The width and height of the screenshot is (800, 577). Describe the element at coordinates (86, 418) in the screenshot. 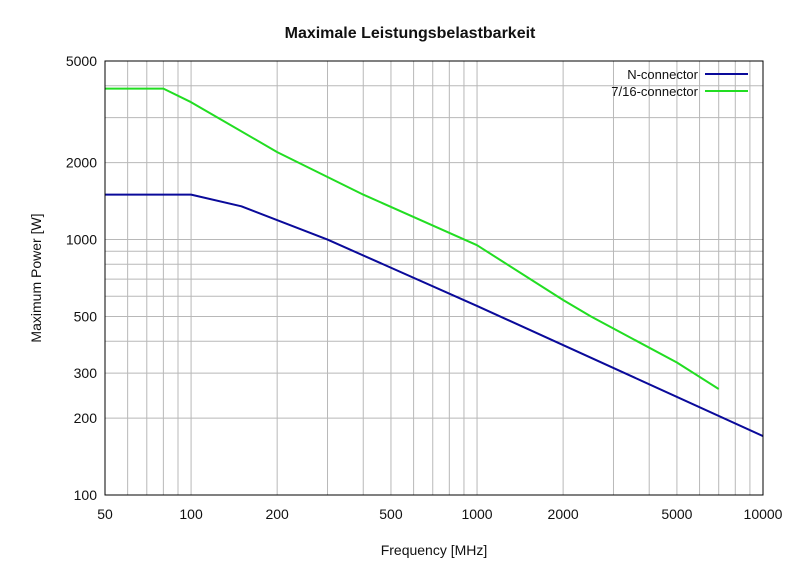

I see `y-tick-label: 200` at that location.